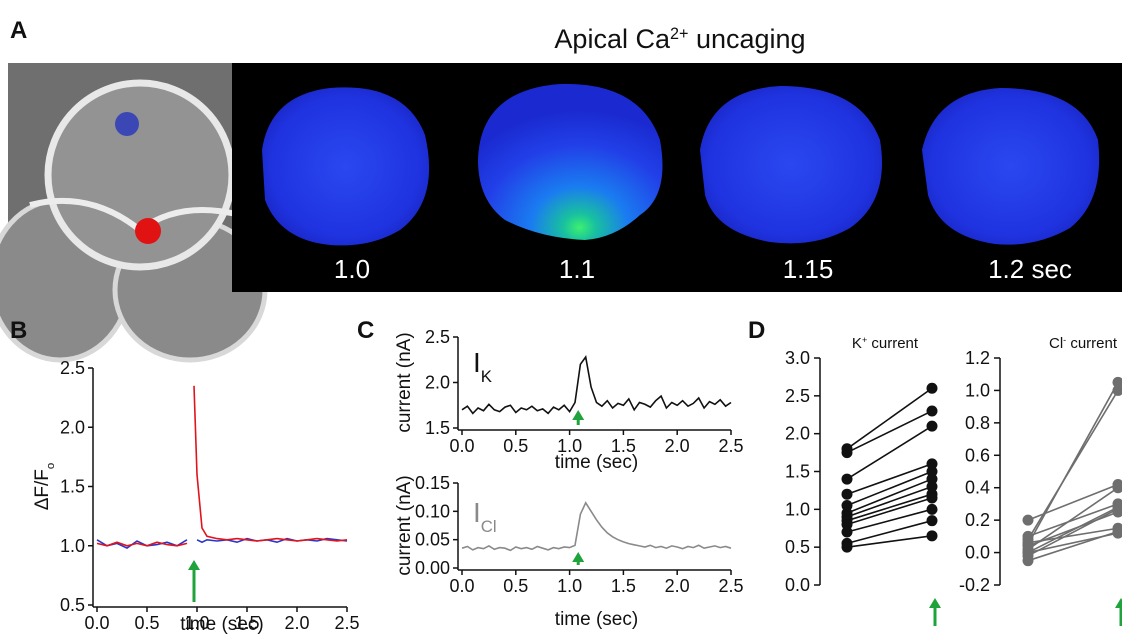 The image size is (1122, 638). Describe the element at coordinates (808, 269) in the screenshot. I see `frame-label: 1.15` at that location.